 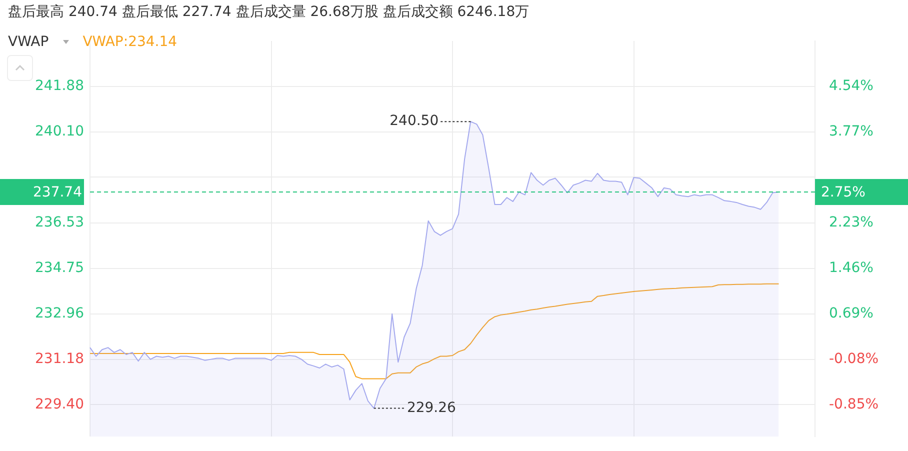 What do you see at coordinates (28, 42) in the screenshot?
I see `chart-subtitle: VWAP` at bounding box center [28, 42].